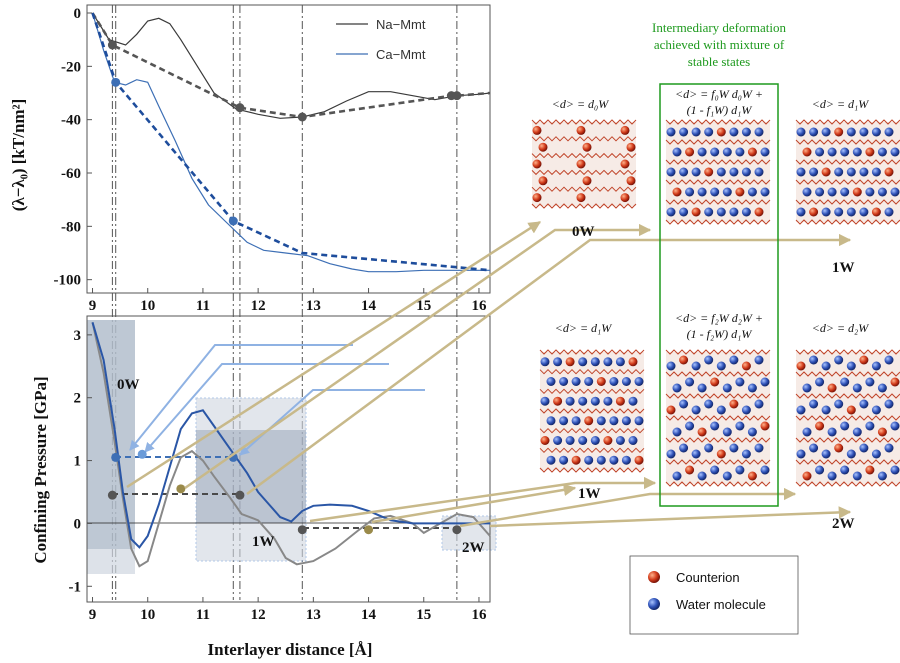 The height and width of the screenshot is (663, 900). Describe the element at coordinates (71, 67) in the screenshot. I see `top-ytick-label-1: -20` at that location.